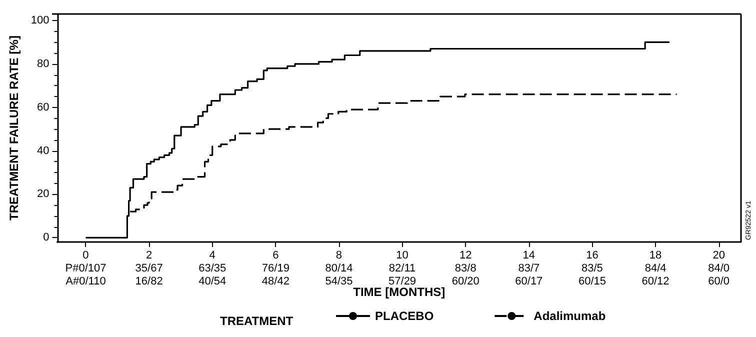  I want to click on text: 84/0, so click(719, 268).